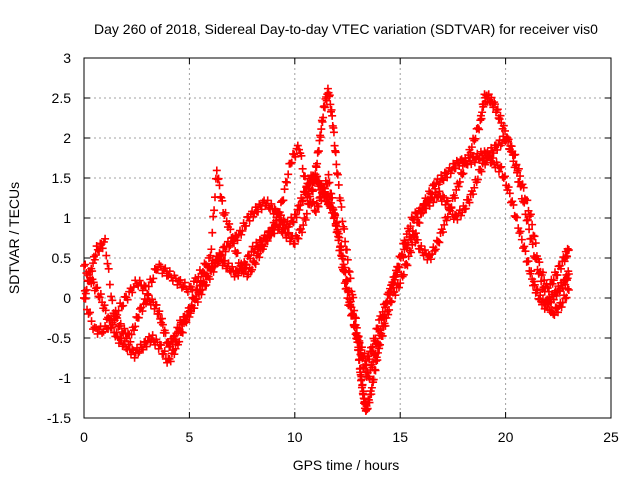 This screenshot has width=640, height=480. Describe the element at coordinates (67, 138) in the screenshot. I see `y-tick-label: 2` at that location.